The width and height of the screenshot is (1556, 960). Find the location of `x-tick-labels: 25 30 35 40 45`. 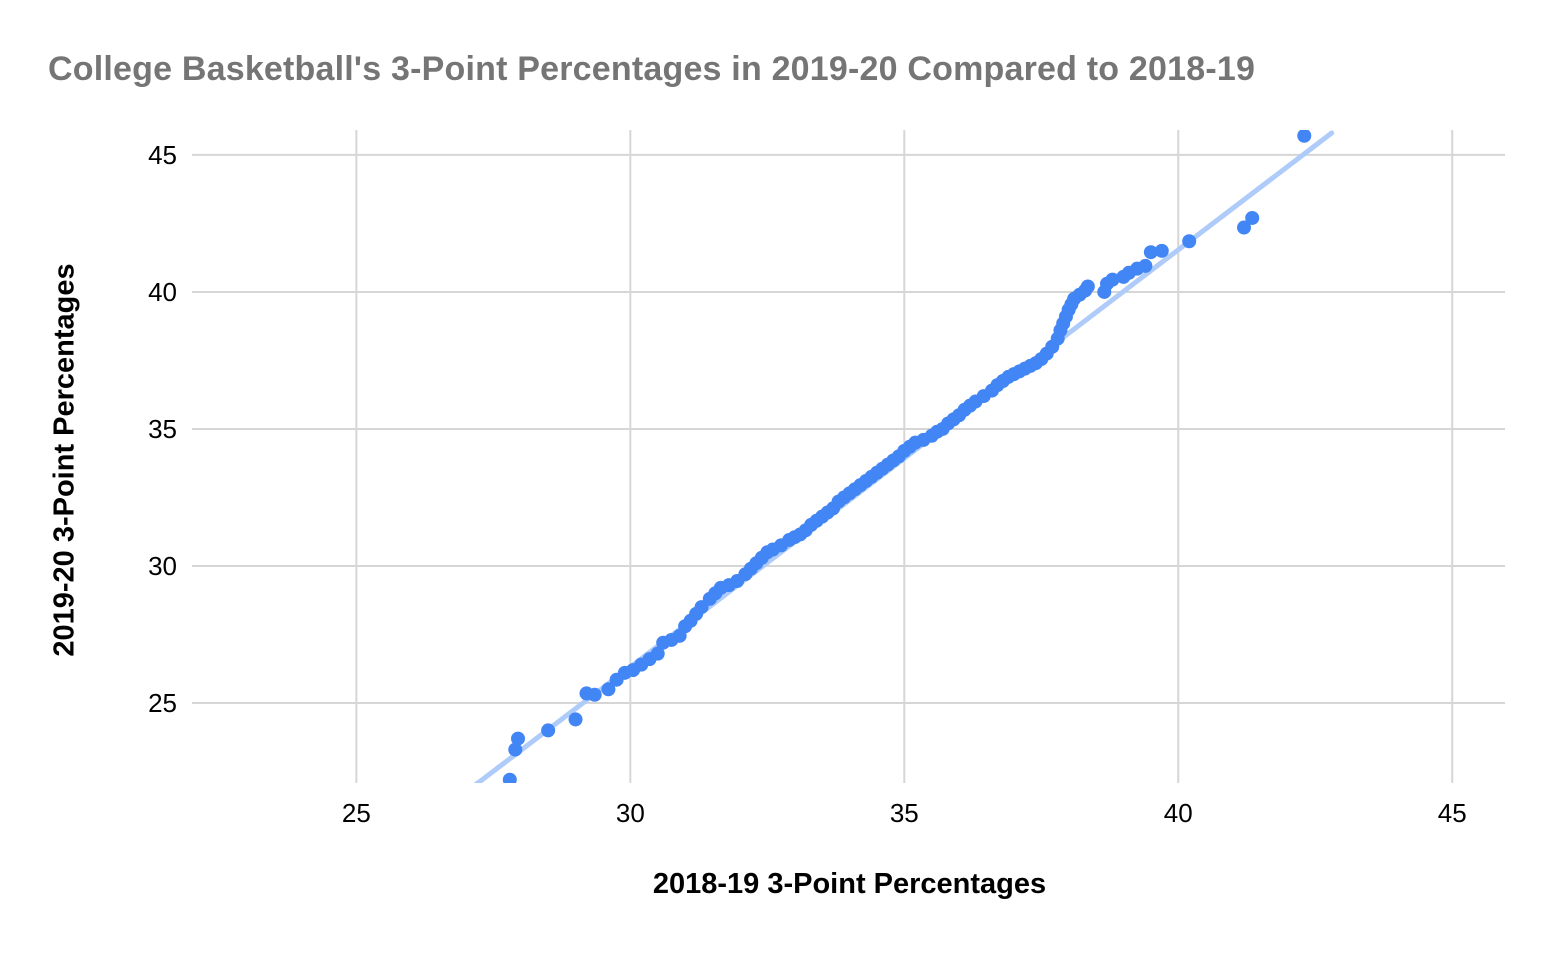

x-tick-labels: 25 30 35 40 45 is located at coordinates (904, 813).